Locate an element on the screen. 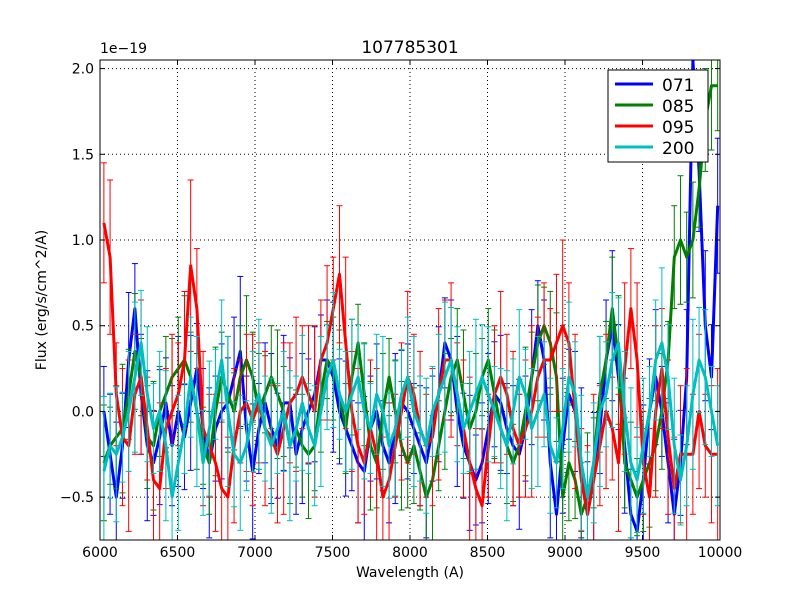 The height and width of the screenshot is (600, 800). x-axis-label: Wavelength (A) is located at coordinates (410, 573).